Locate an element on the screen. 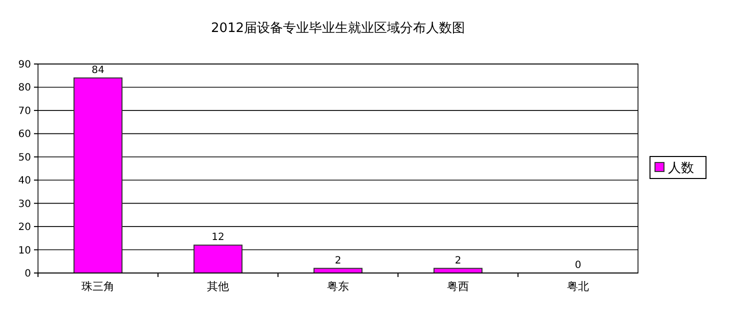 Image resolution: width=736 pixels, height=320 pixels. legend-label: 人数 is located at coordinates (681, 168).